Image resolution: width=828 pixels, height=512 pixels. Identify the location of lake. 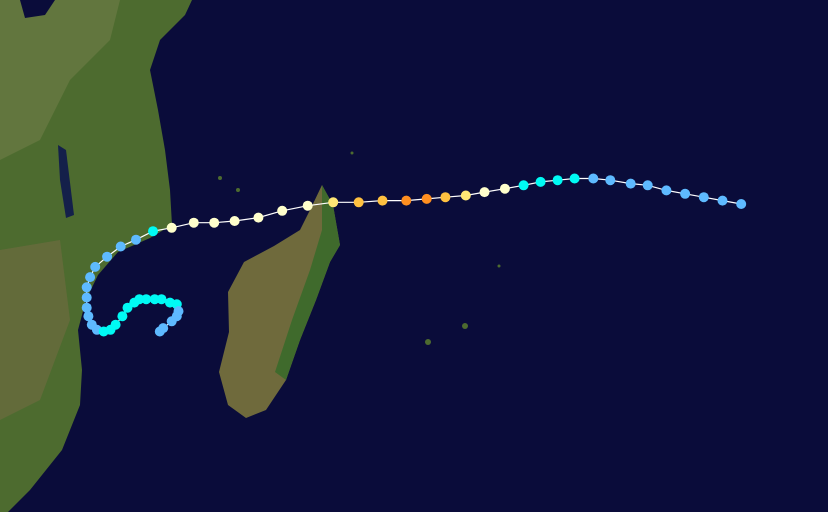
(37, 9).